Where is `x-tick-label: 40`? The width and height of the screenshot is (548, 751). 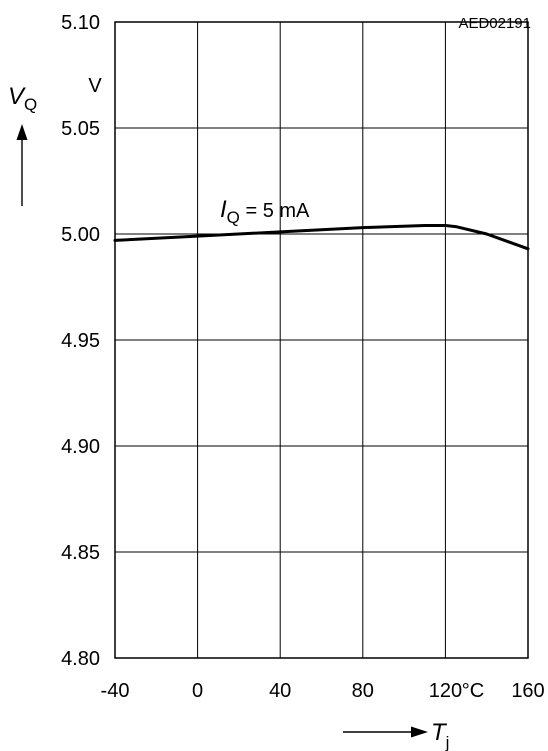 x-tick-label: 40 is located at coordinates (280, 691).